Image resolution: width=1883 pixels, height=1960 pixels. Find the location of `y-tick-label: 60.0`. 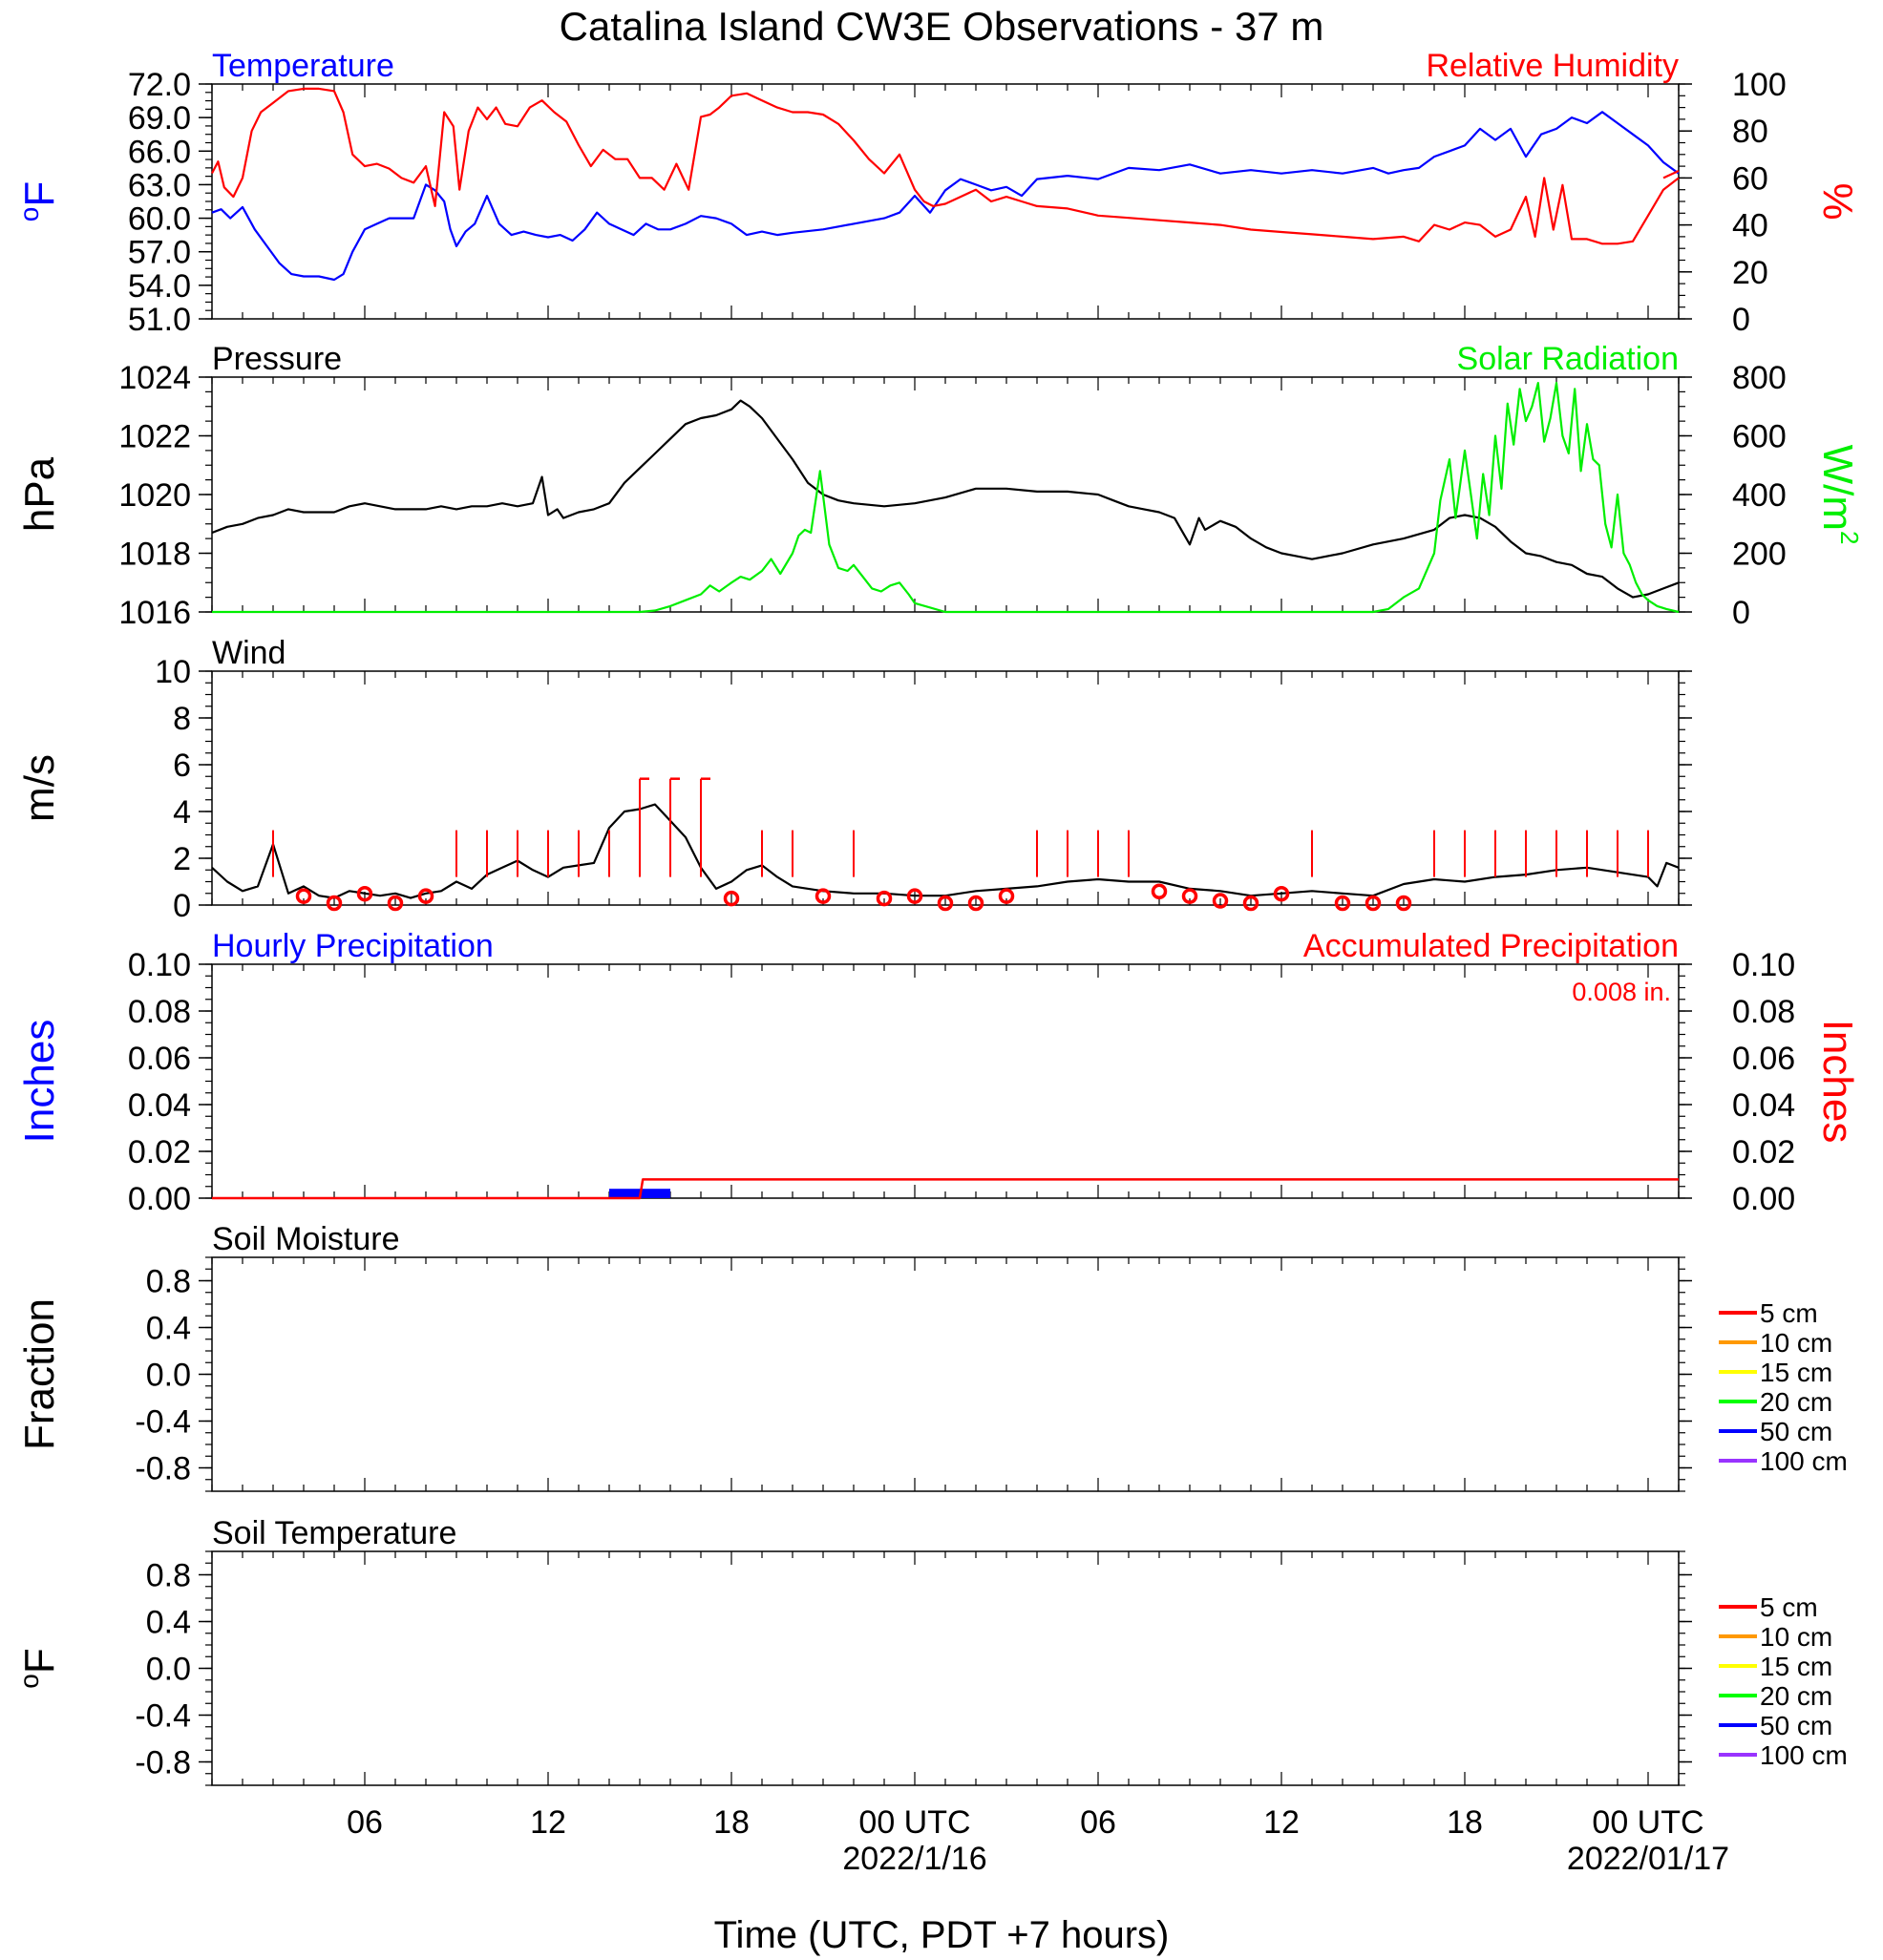

y-tick-label: 60.0 is located at coordinates (159, 219).